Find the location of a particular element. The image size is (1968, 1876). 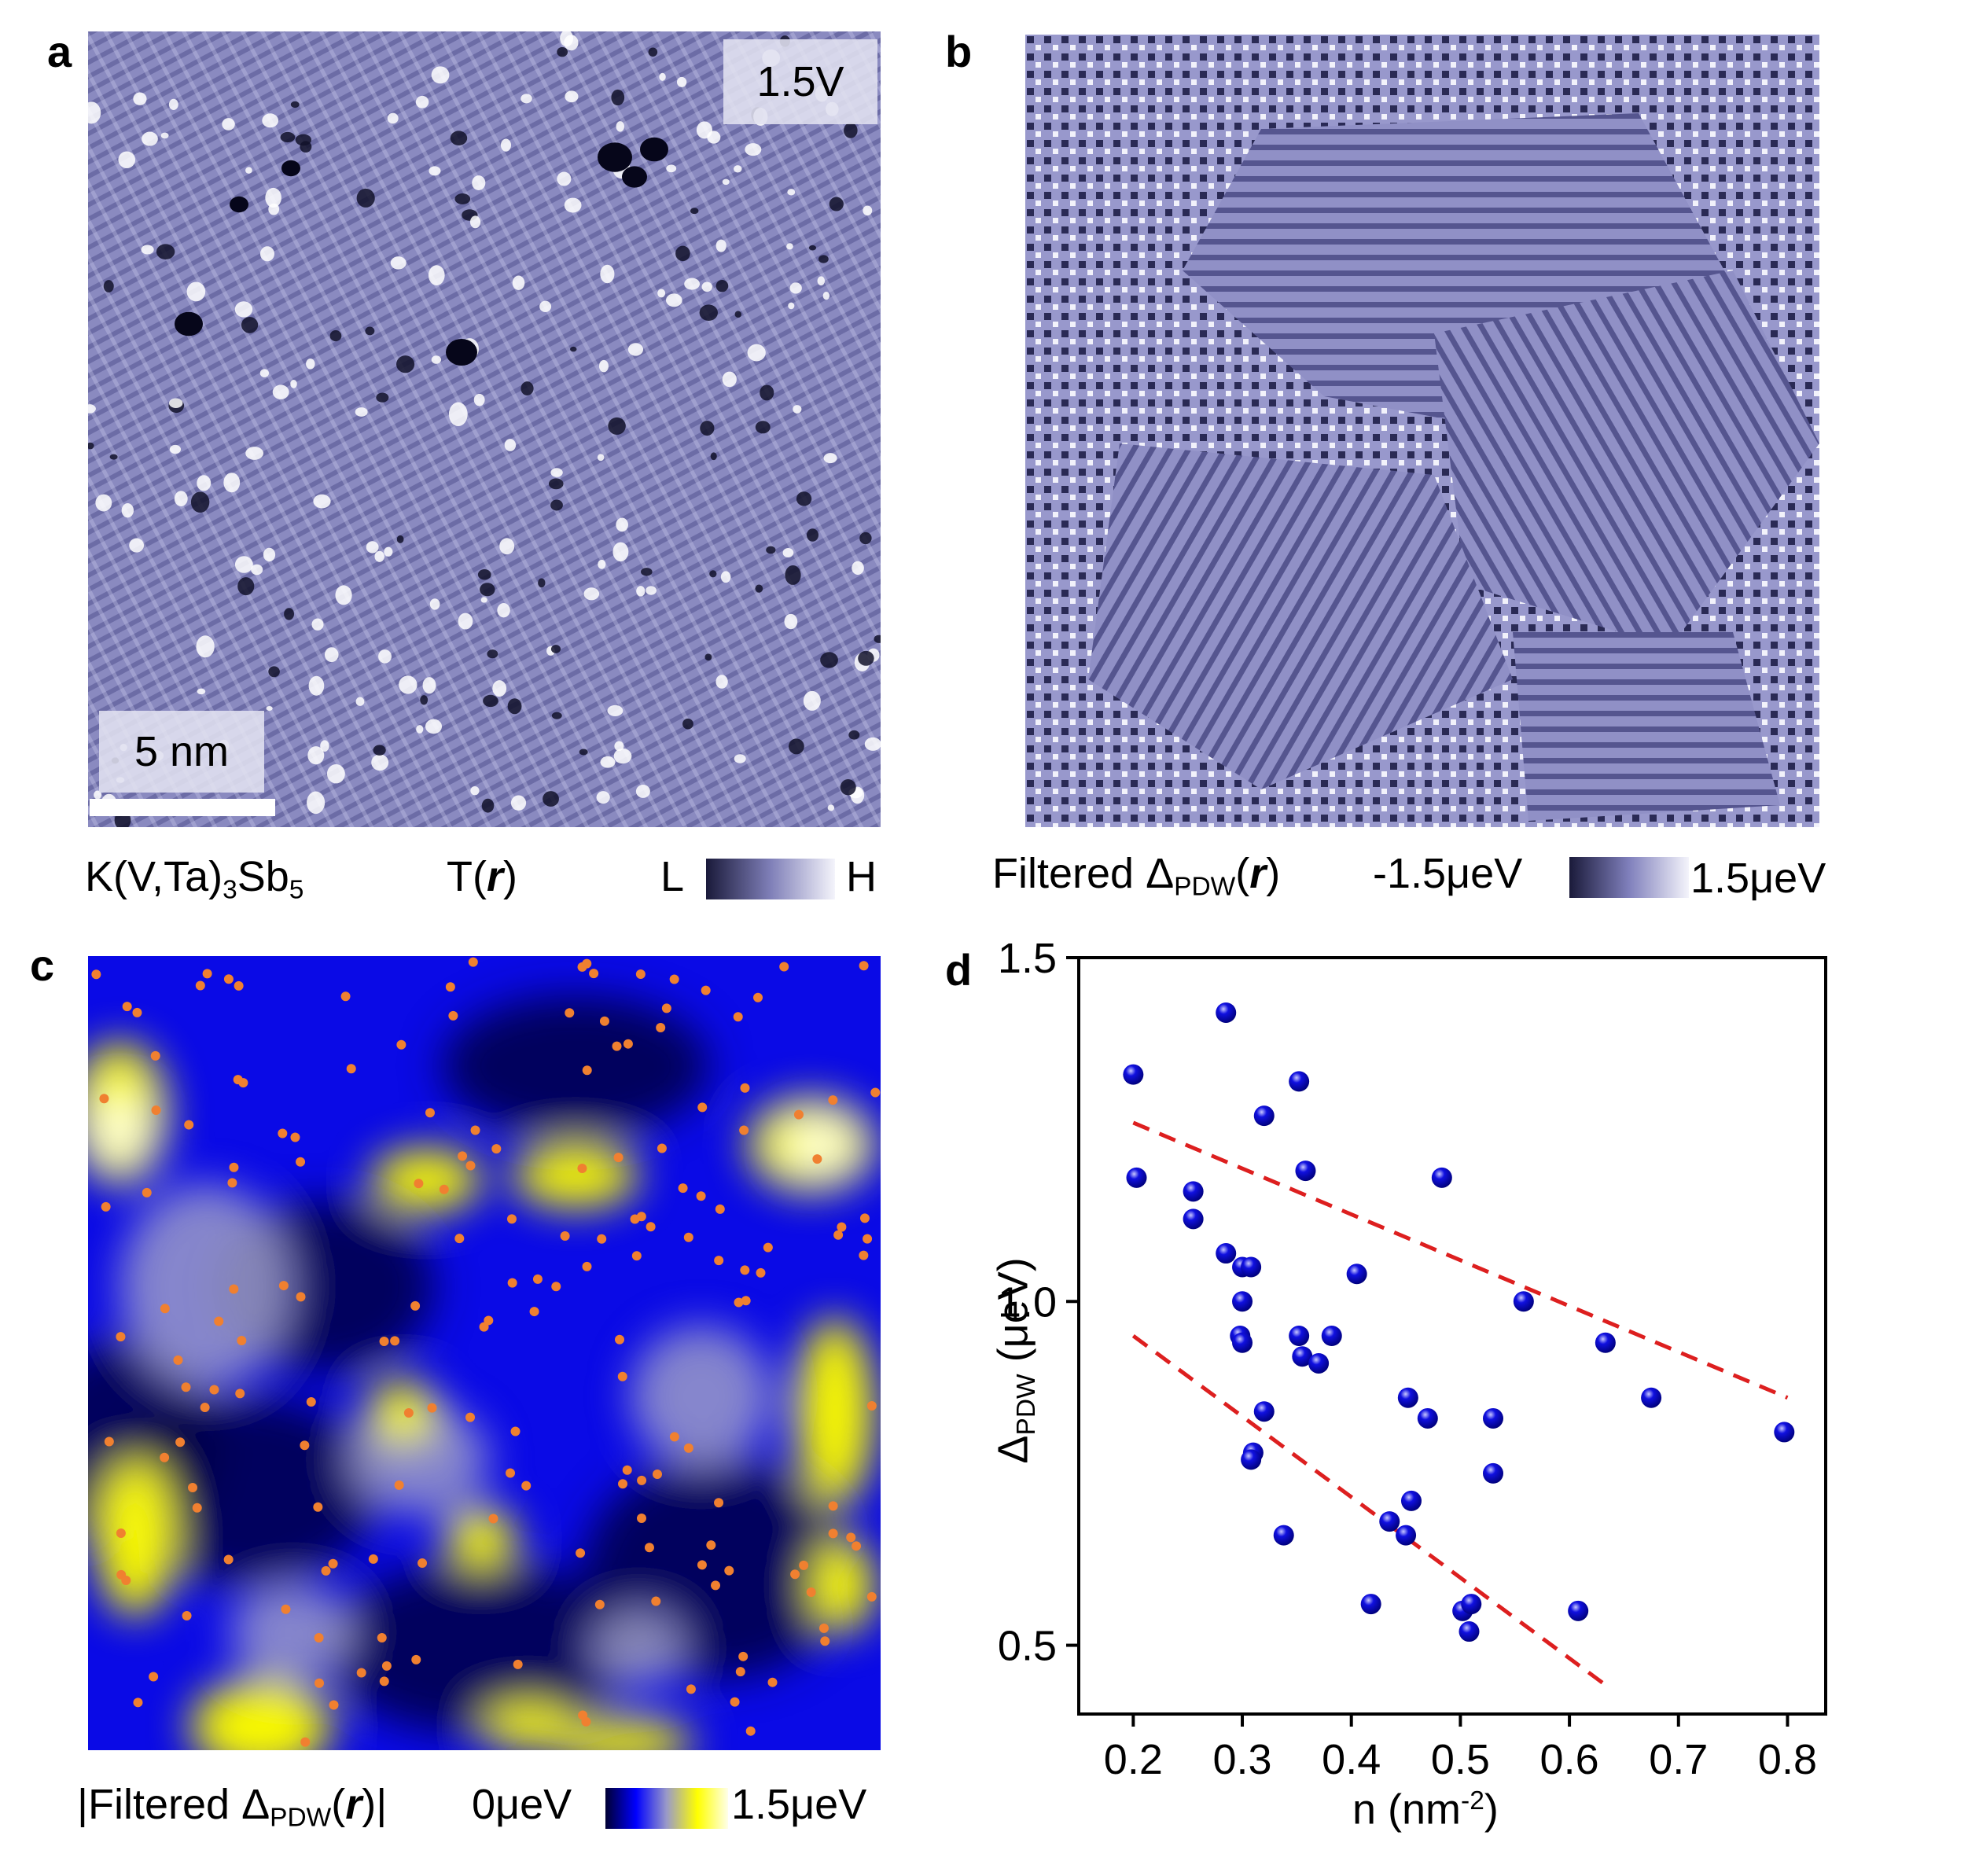

colorbar-b-low-label: -1.5μeV is located at coordinates (1448, 873).